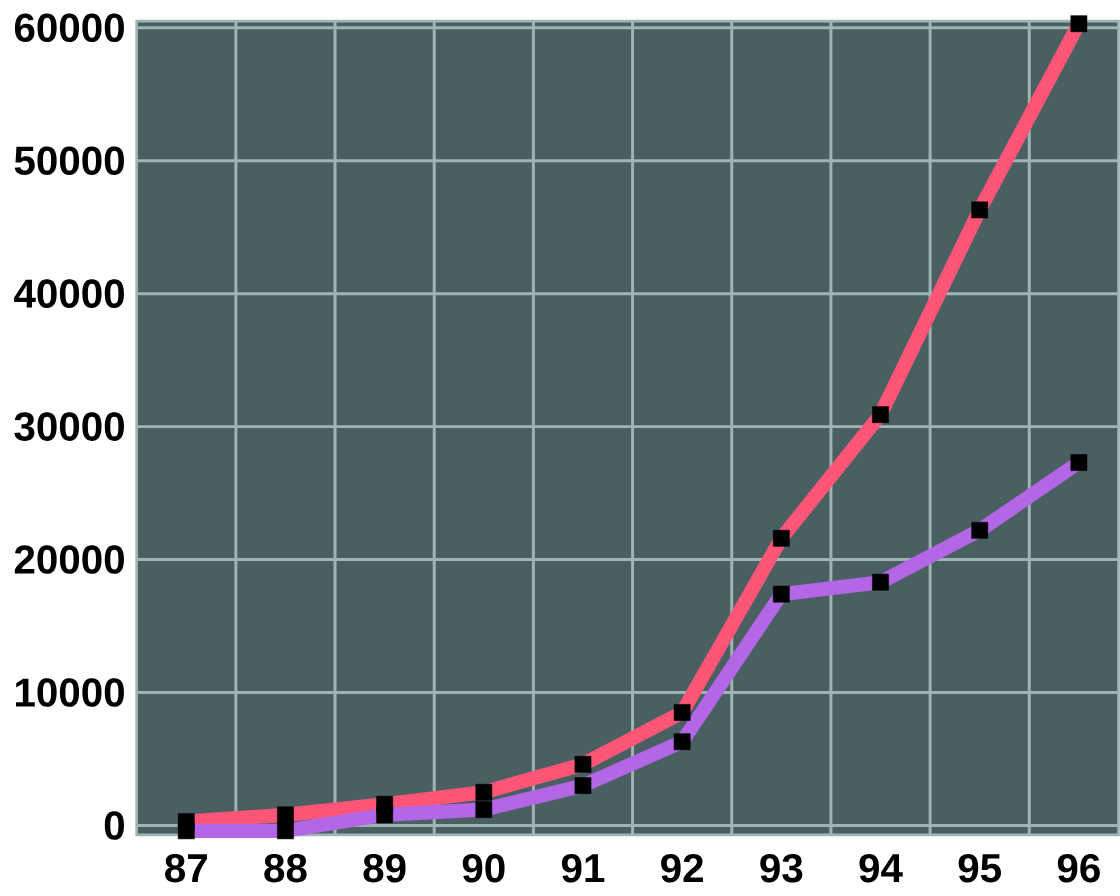 The height and width of the screenshot is (896, 1120). I want to click on y-tick-label: 0, so click(114, 825).